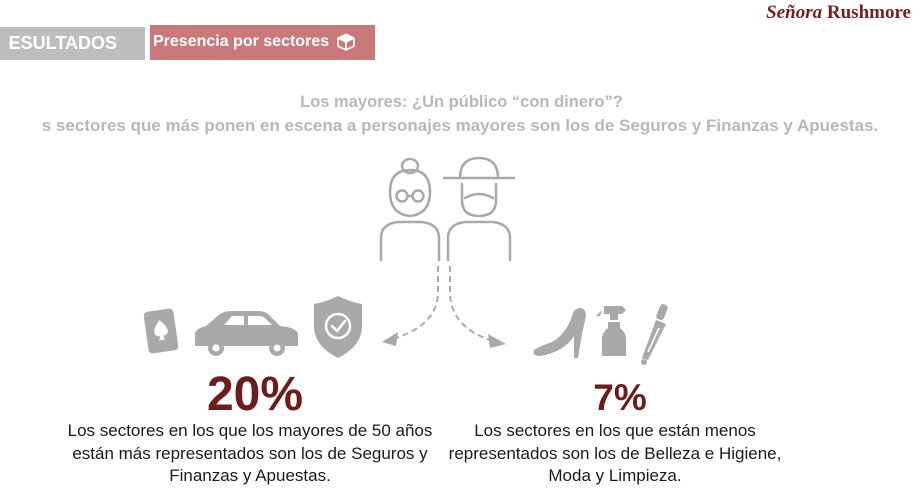 The image size is (923, 494). What do you see at coordinates (654, 334) in the screenshot?
I see `razor-icon` at bounding box center [654, 334].